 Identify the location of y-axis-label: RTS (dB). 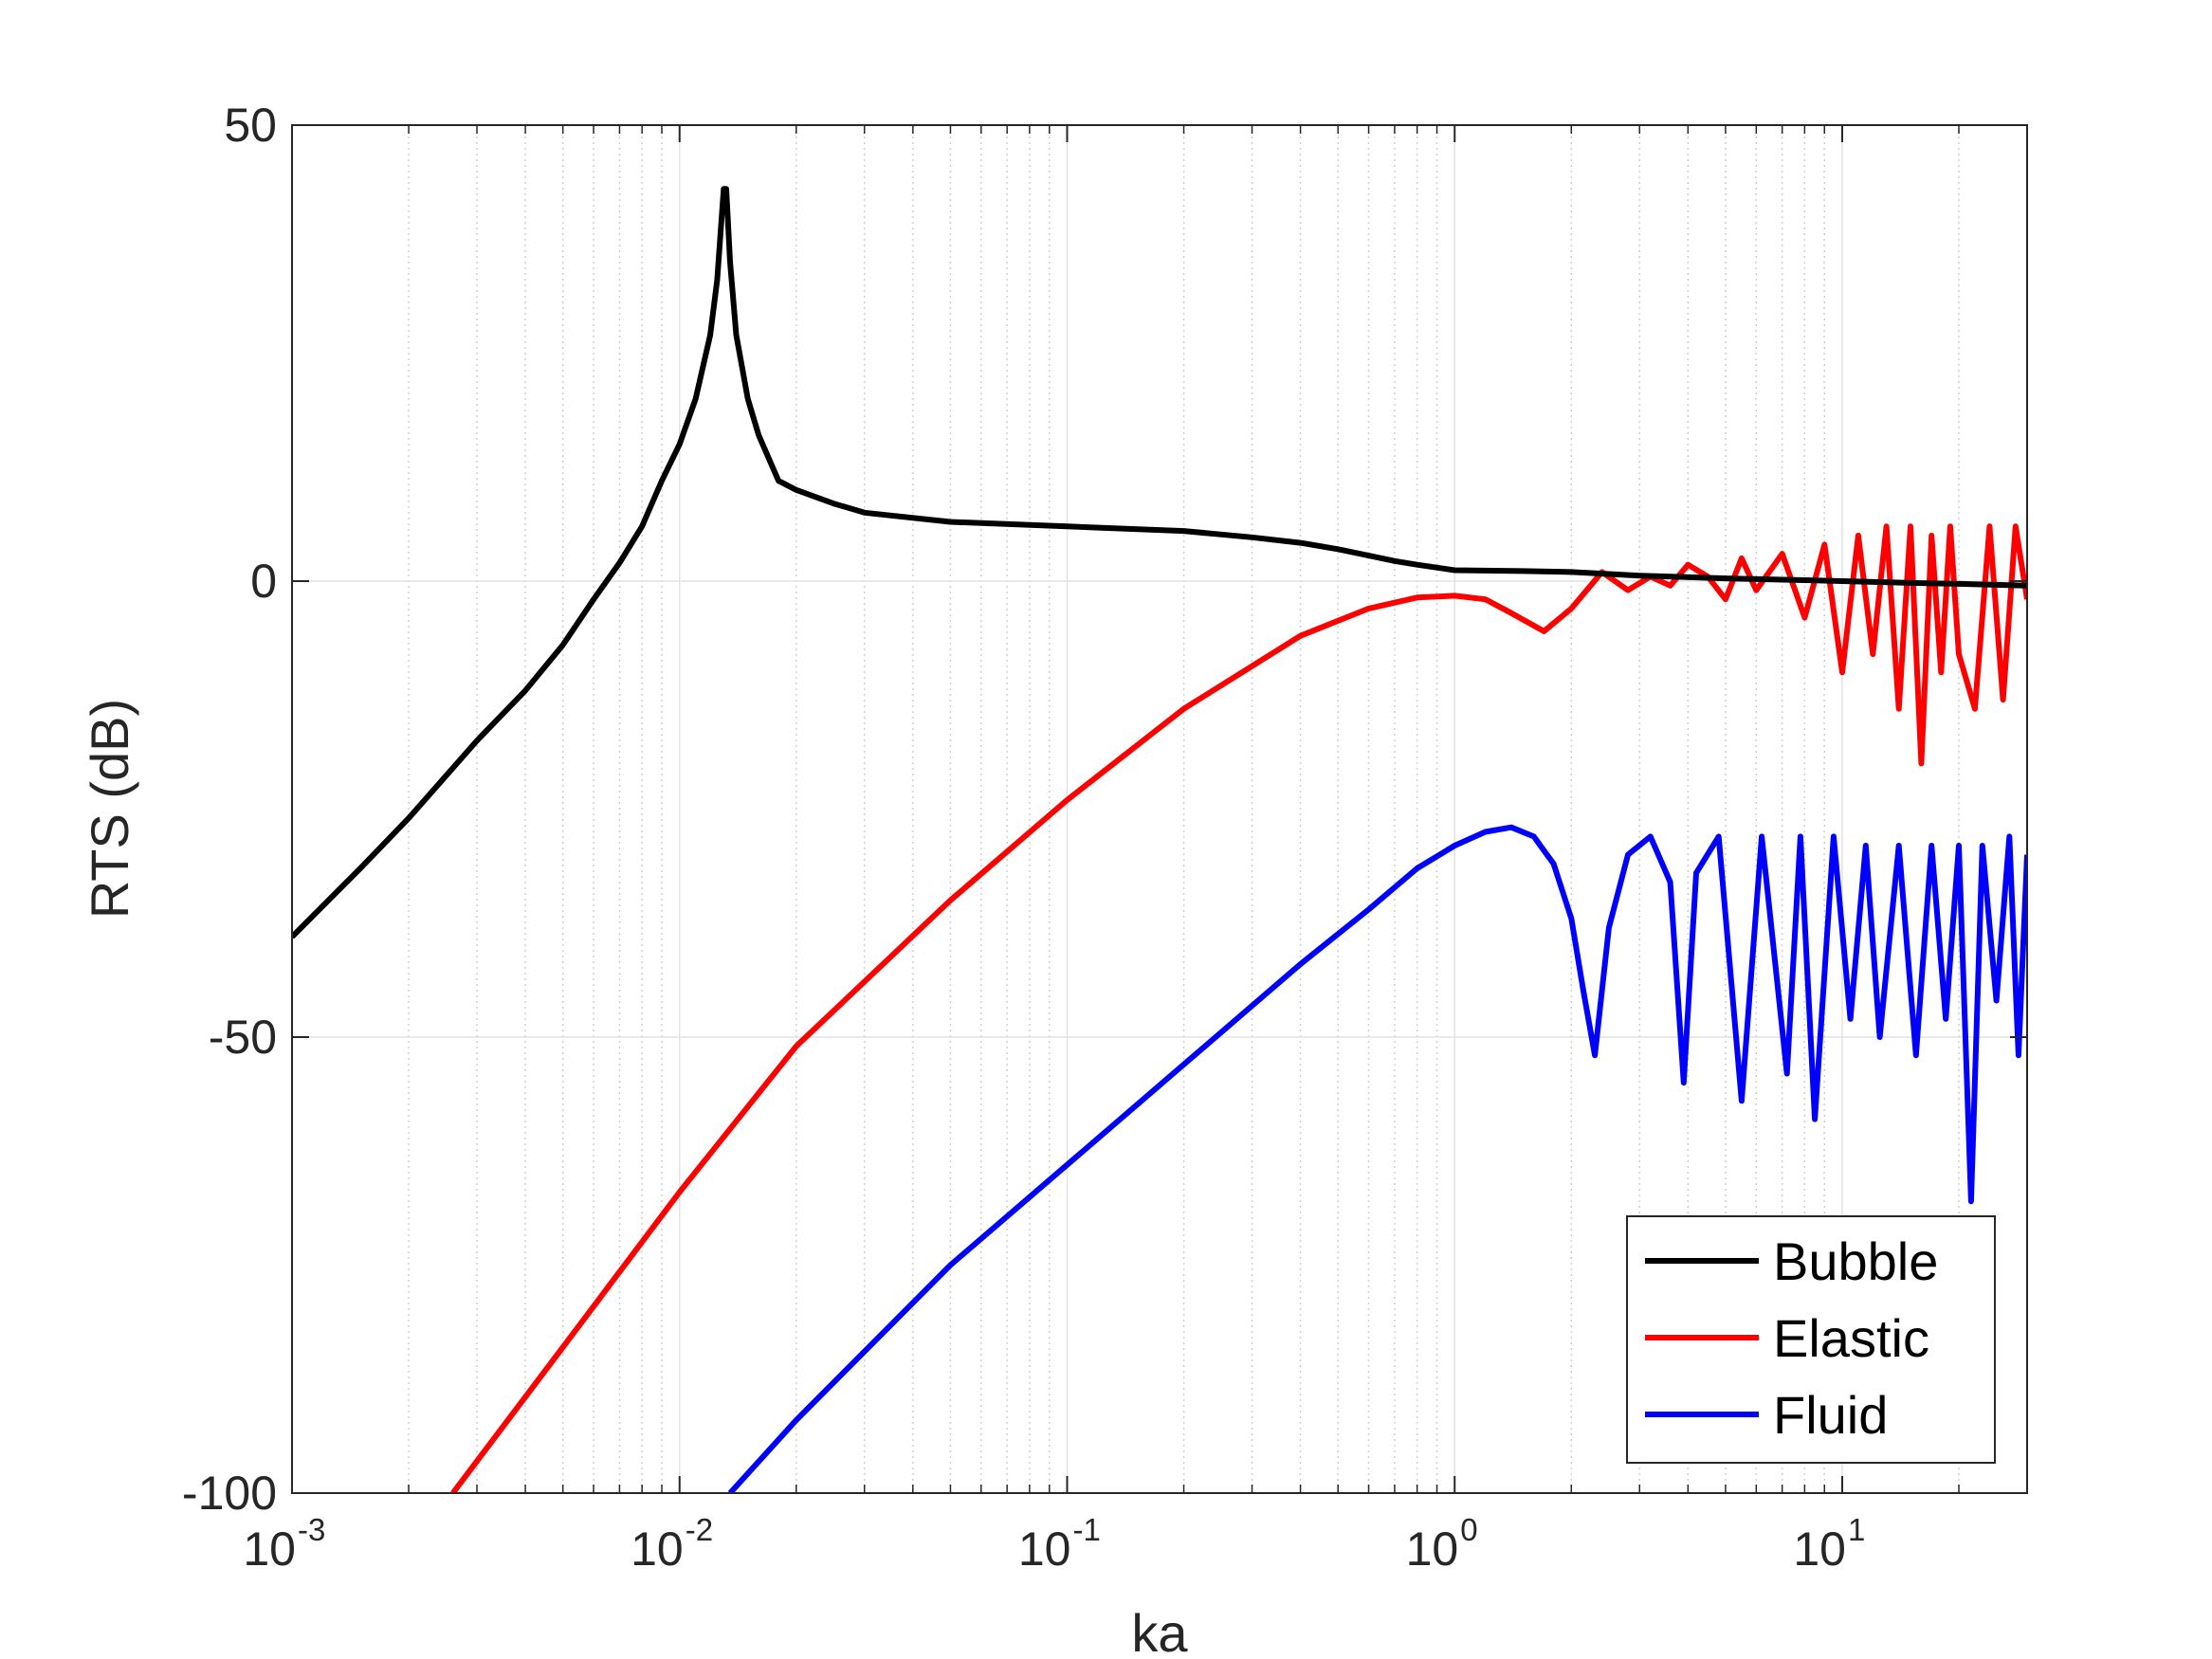
(109, 809).